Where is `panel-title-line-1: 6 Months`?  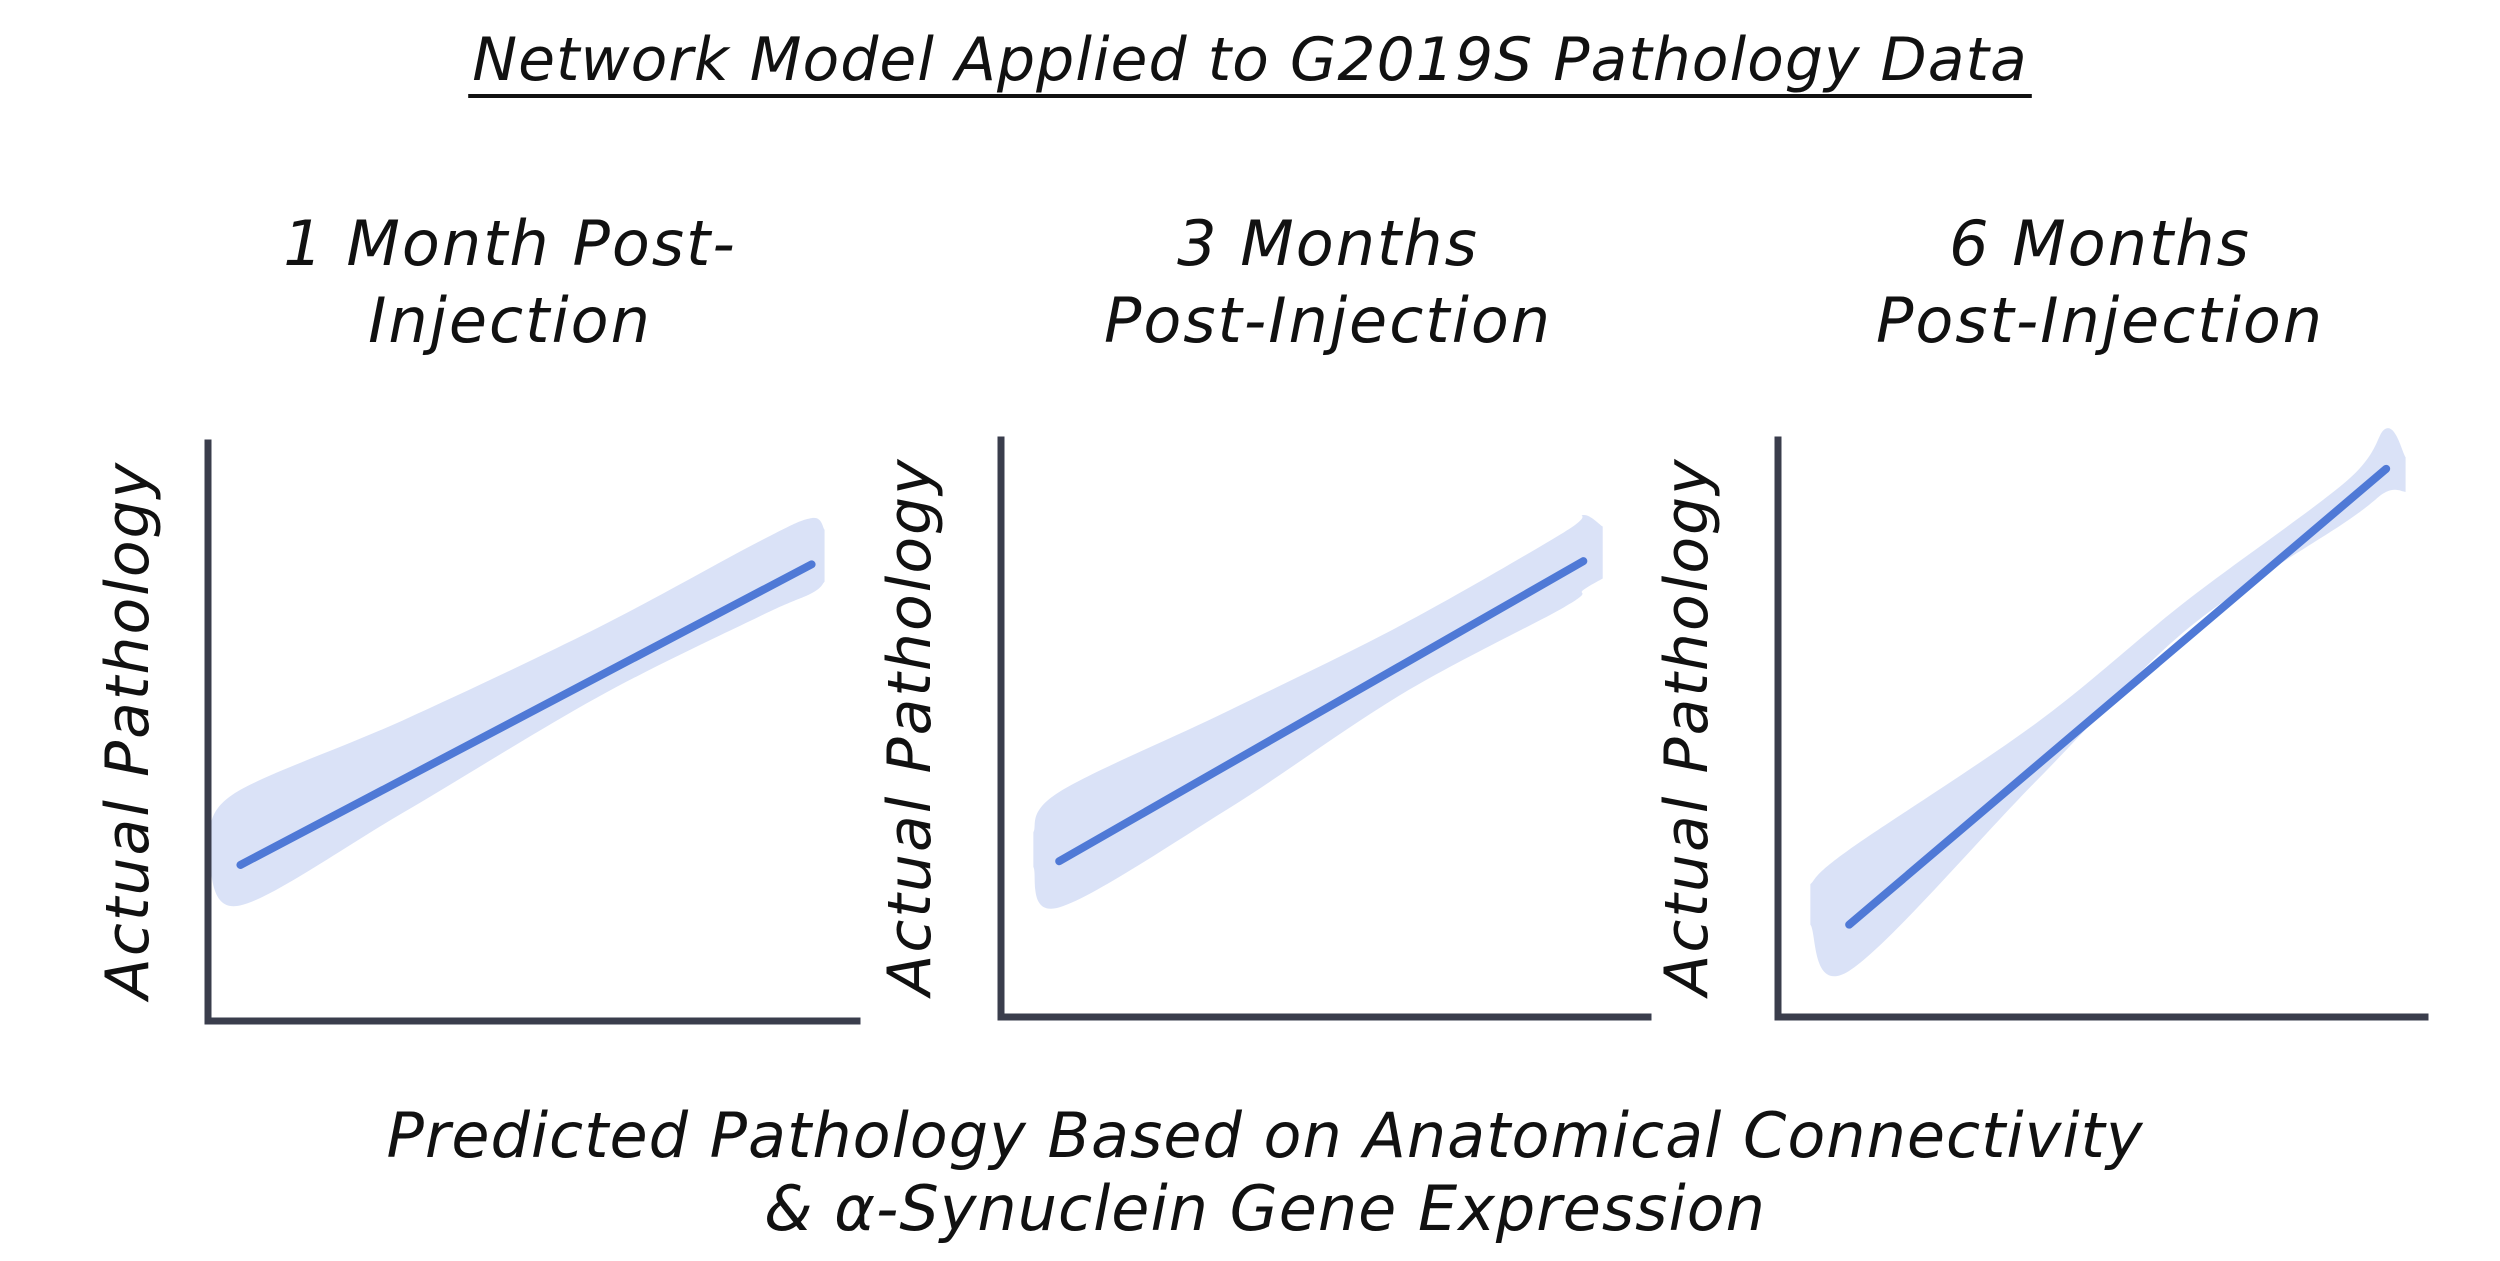
panel-title-line-1: 6 Months is located at coordinates (2100, 243).